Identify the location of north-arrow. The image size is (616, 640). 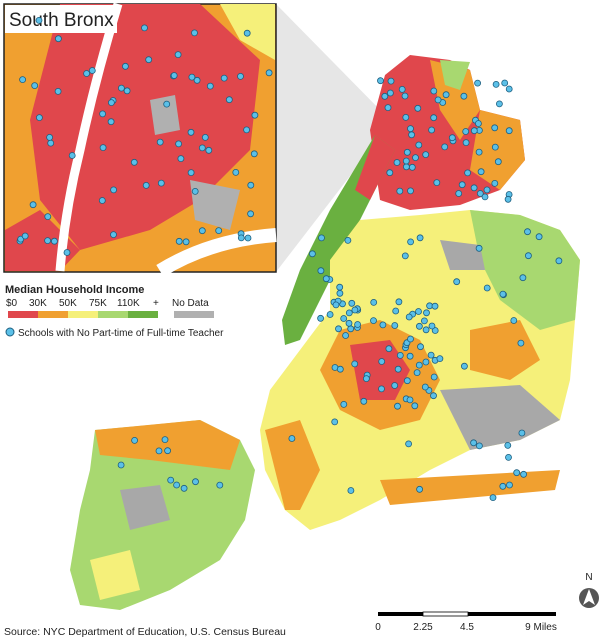
(589, 597).